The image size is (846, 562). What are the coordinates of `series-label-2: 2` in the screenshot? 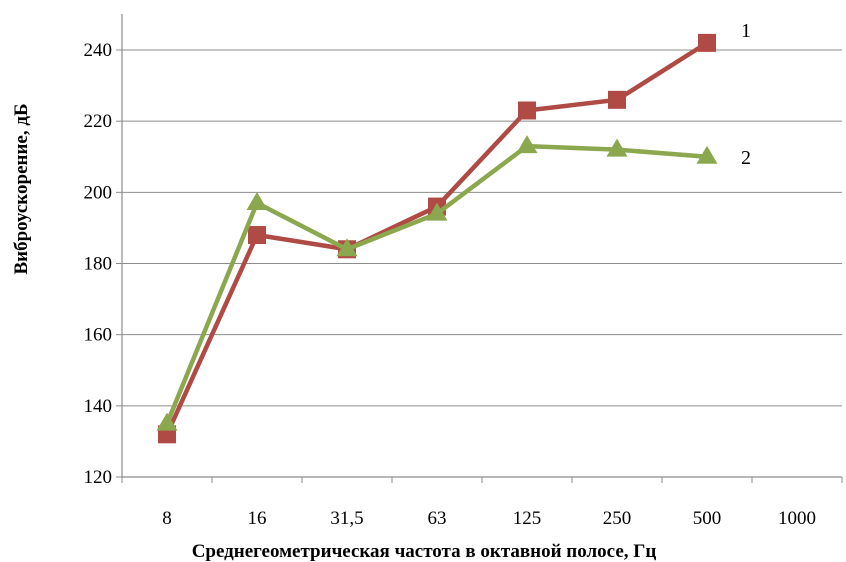 It's located at (746, 158).